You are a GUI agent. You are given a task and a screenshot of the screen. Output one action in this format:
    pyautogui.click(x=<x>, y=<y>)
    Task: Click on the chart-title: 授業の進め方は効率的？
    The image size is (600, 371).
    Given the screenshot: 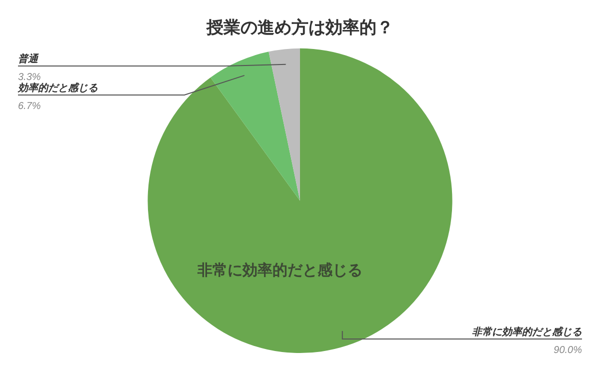 What is the action you would take?
    pyautogui.click(x=300, y=27)
    